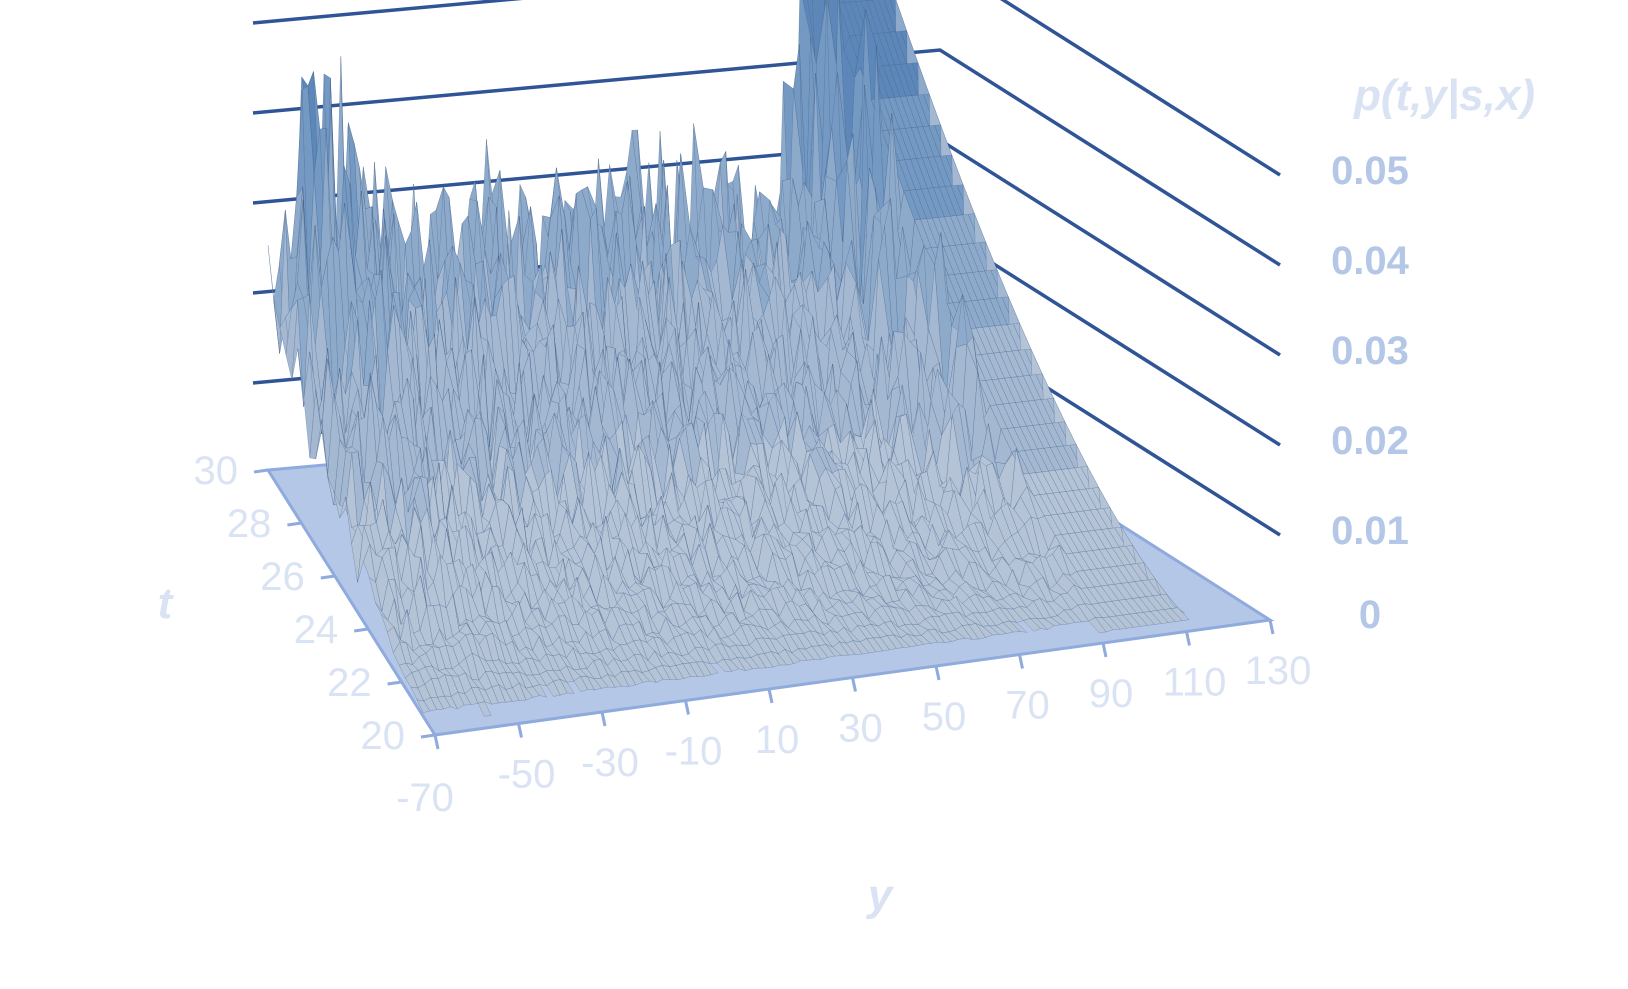 This screenshot has height=989, width=1628. I want to click on z-tick-label: 0.05, so click(1370, 171).